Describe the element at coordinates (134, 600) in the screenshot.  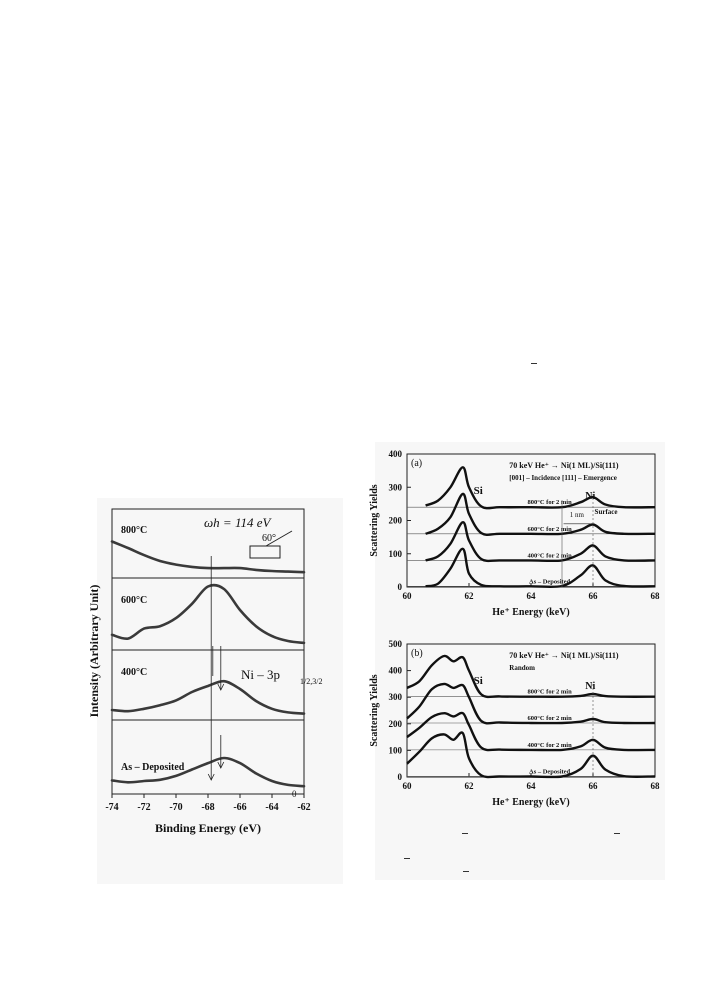
I see `xps-series-label: 600°C` at that location.